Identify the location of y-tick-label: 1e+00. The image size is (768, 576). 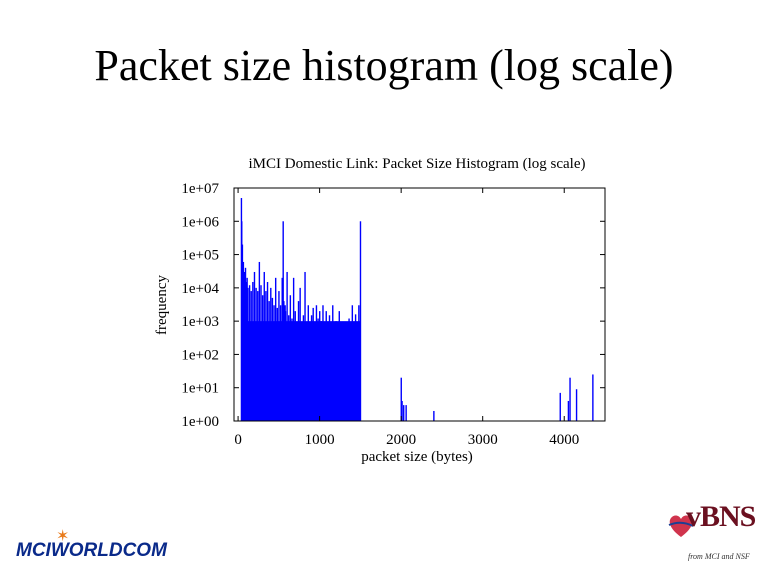
(200, 422).